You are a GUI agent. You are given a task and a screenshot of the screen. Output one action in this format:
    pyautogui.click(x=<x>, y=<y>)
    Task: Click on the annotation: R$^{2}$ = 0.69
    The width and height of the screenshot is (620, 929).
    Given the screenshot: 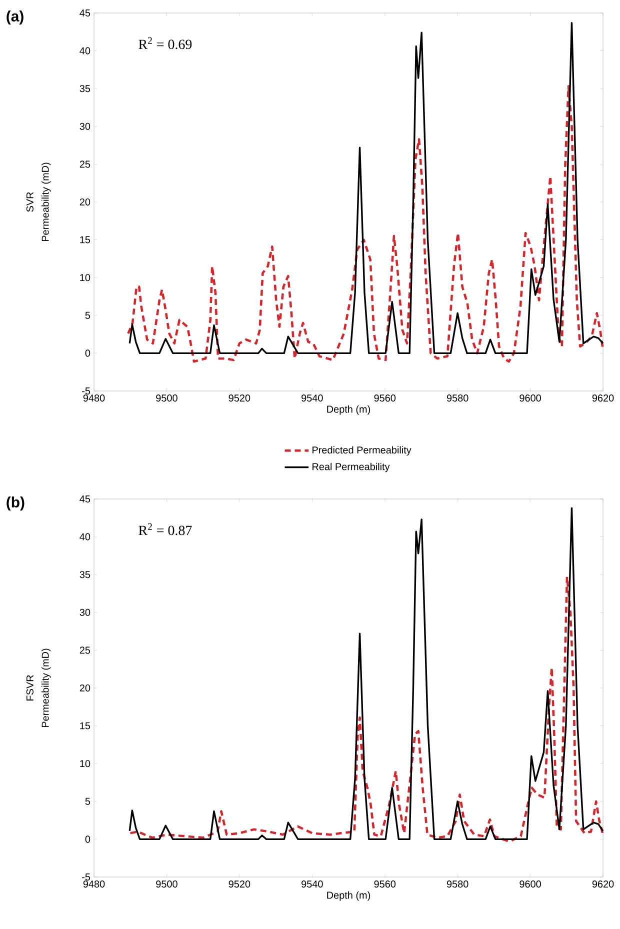 What is the action you would take?
    pyautogui.click(x=165, y=43)
    